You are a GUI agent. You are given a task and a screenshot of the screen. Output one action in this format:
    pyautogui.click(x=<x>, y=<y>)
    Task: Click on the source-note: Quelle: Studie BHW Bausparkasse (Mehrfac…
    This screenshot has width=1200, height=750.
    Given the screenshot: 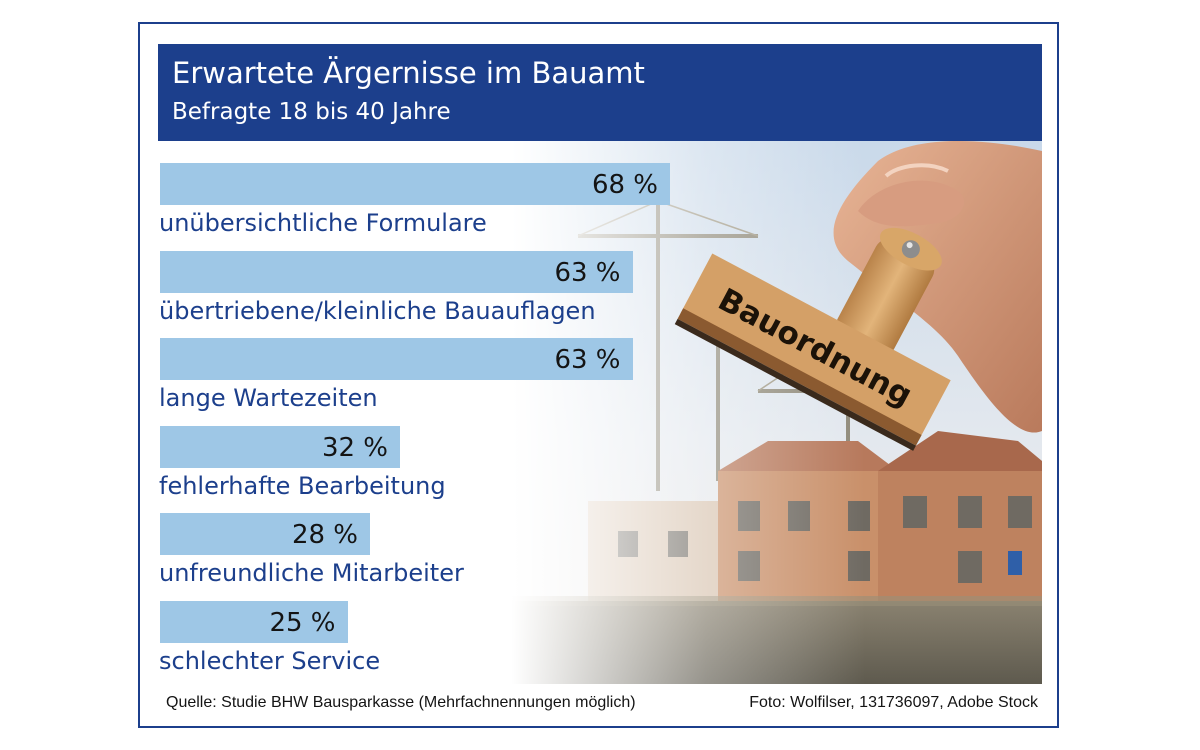 What is the action you would take?
    pyautogui.click(x=401, y=702)
    